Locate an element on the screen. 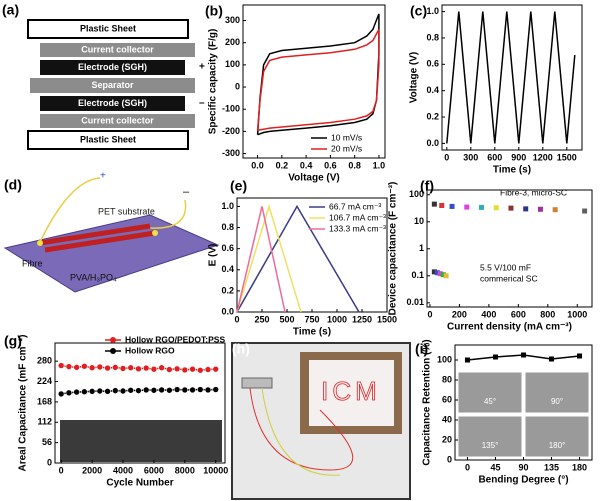 The width and height of the screenshot is (600, 501). x-tick-label: 90 is located at coordinates (523, 467).